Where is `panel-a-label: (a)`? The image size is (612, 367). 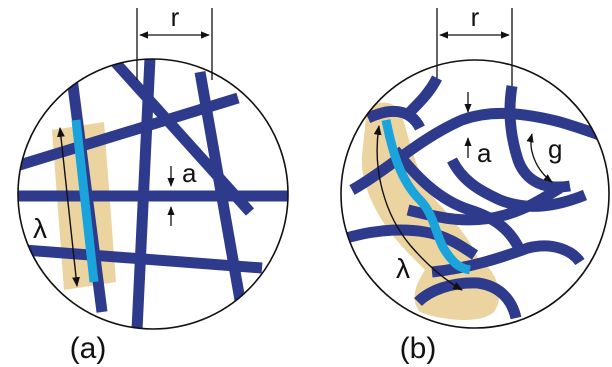 panel-a-label: (a) is located at coordinates (88, 348).